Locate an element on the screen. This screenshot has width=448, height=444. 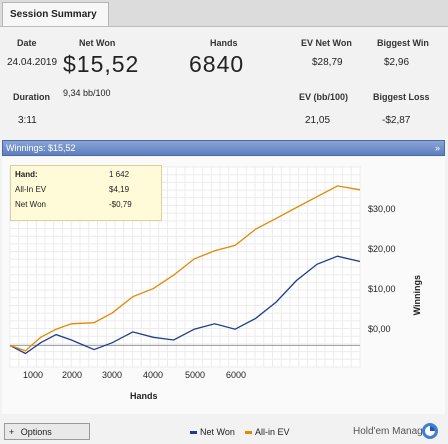
ev-net-won-label: EV Net Won is located at coordinates (326, 43).